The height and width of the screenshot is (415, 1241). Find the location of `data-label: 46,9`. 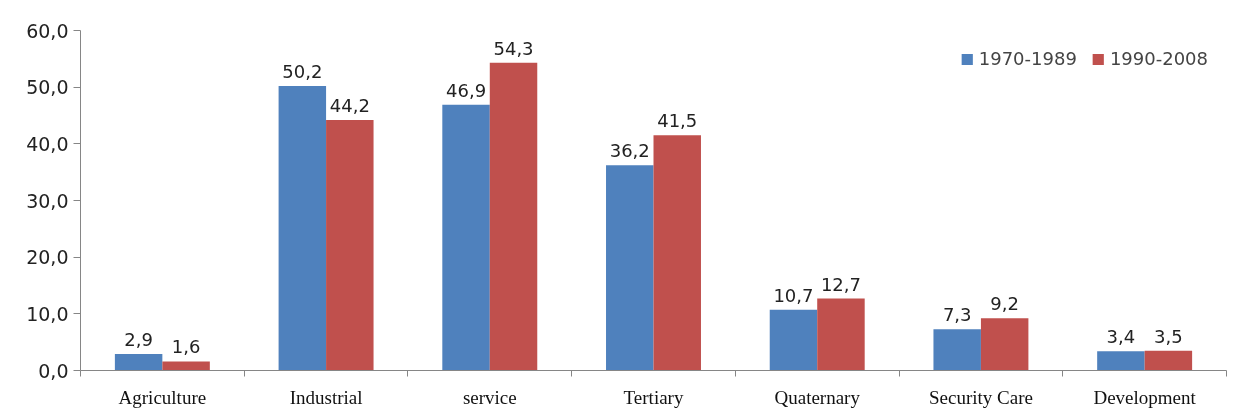

data-label: 46,9 is located at coordinates (466, 90).